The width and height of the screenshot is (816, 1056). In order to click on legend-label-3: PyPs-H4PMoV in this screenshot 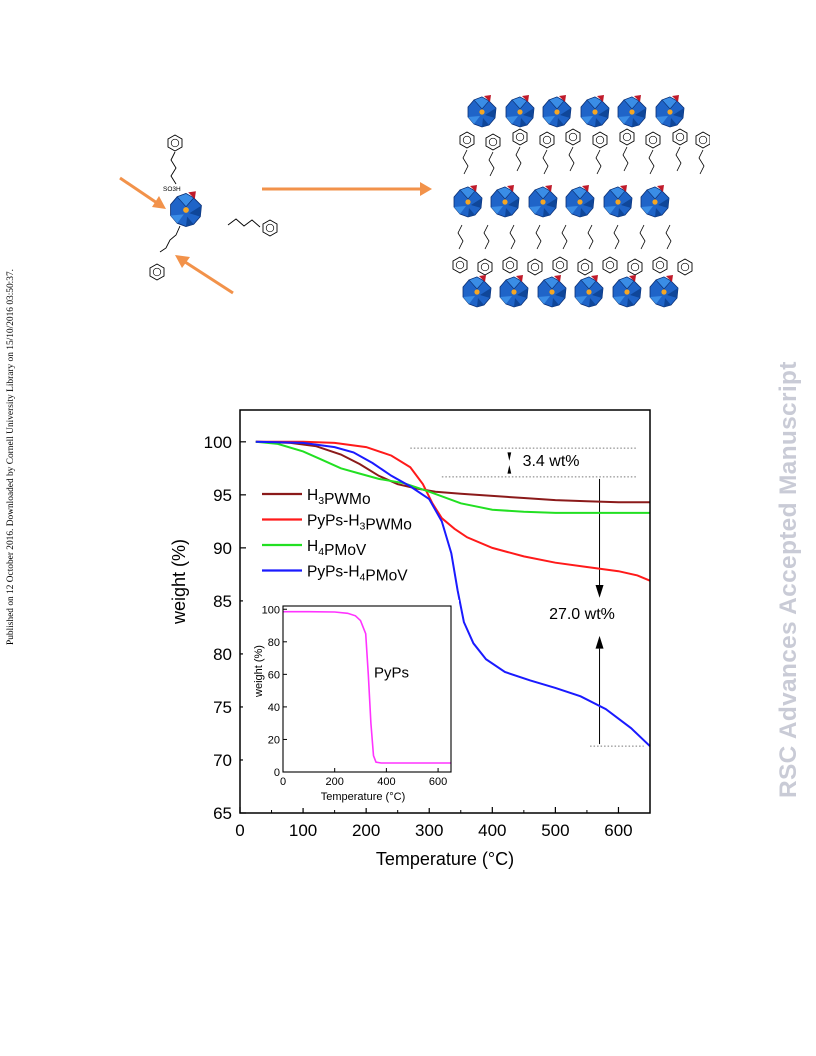, I will do `click(357, 574)`.